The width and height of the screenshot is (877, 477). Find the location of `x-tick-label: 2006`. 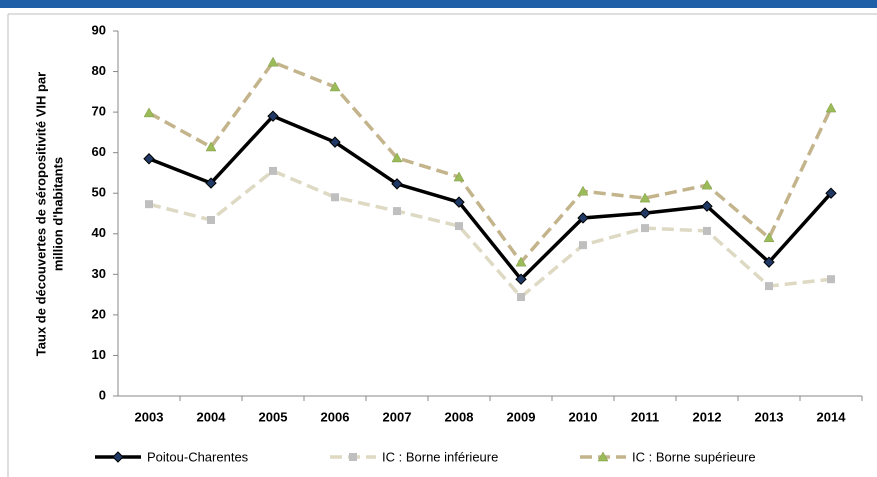

x-tick-label: 2006 is located at coordinates (335, 416).